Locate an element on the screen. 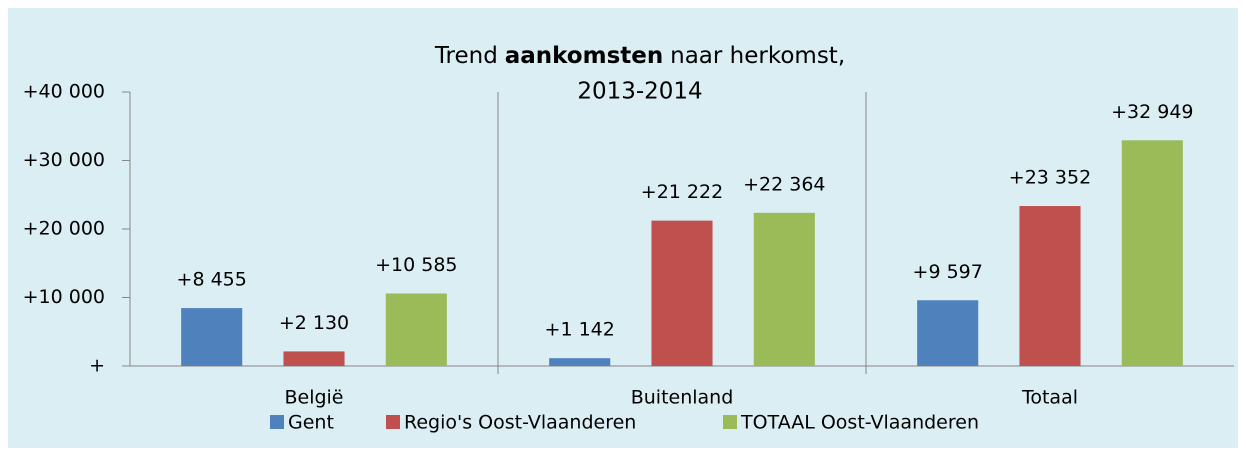 The image size is (1246, 456). data-label: +21 222 is located at coordinates (682, 192).